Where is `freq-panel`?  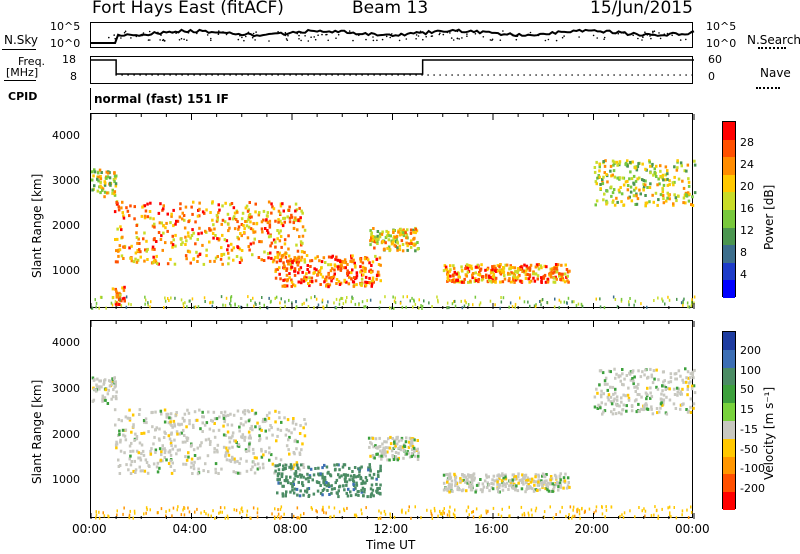
freq-panel is located at coordinates (392, 70).